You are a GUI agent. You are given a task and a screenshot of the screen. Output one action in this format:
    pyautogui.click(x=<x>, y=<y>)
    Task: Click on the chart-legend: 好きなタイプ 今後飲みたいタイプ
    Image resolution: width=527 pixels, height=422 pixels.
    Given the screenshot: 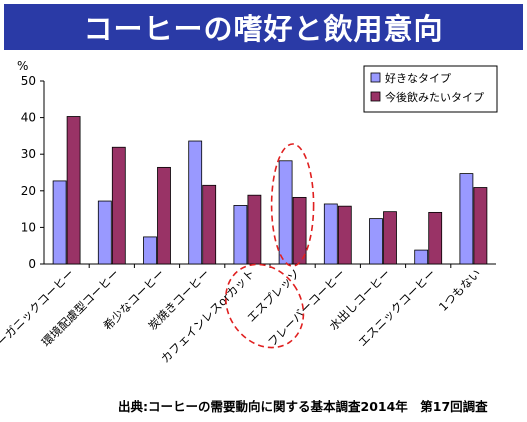 What is the action you would take?
    pyautogui.click(x=430, y=89)
    